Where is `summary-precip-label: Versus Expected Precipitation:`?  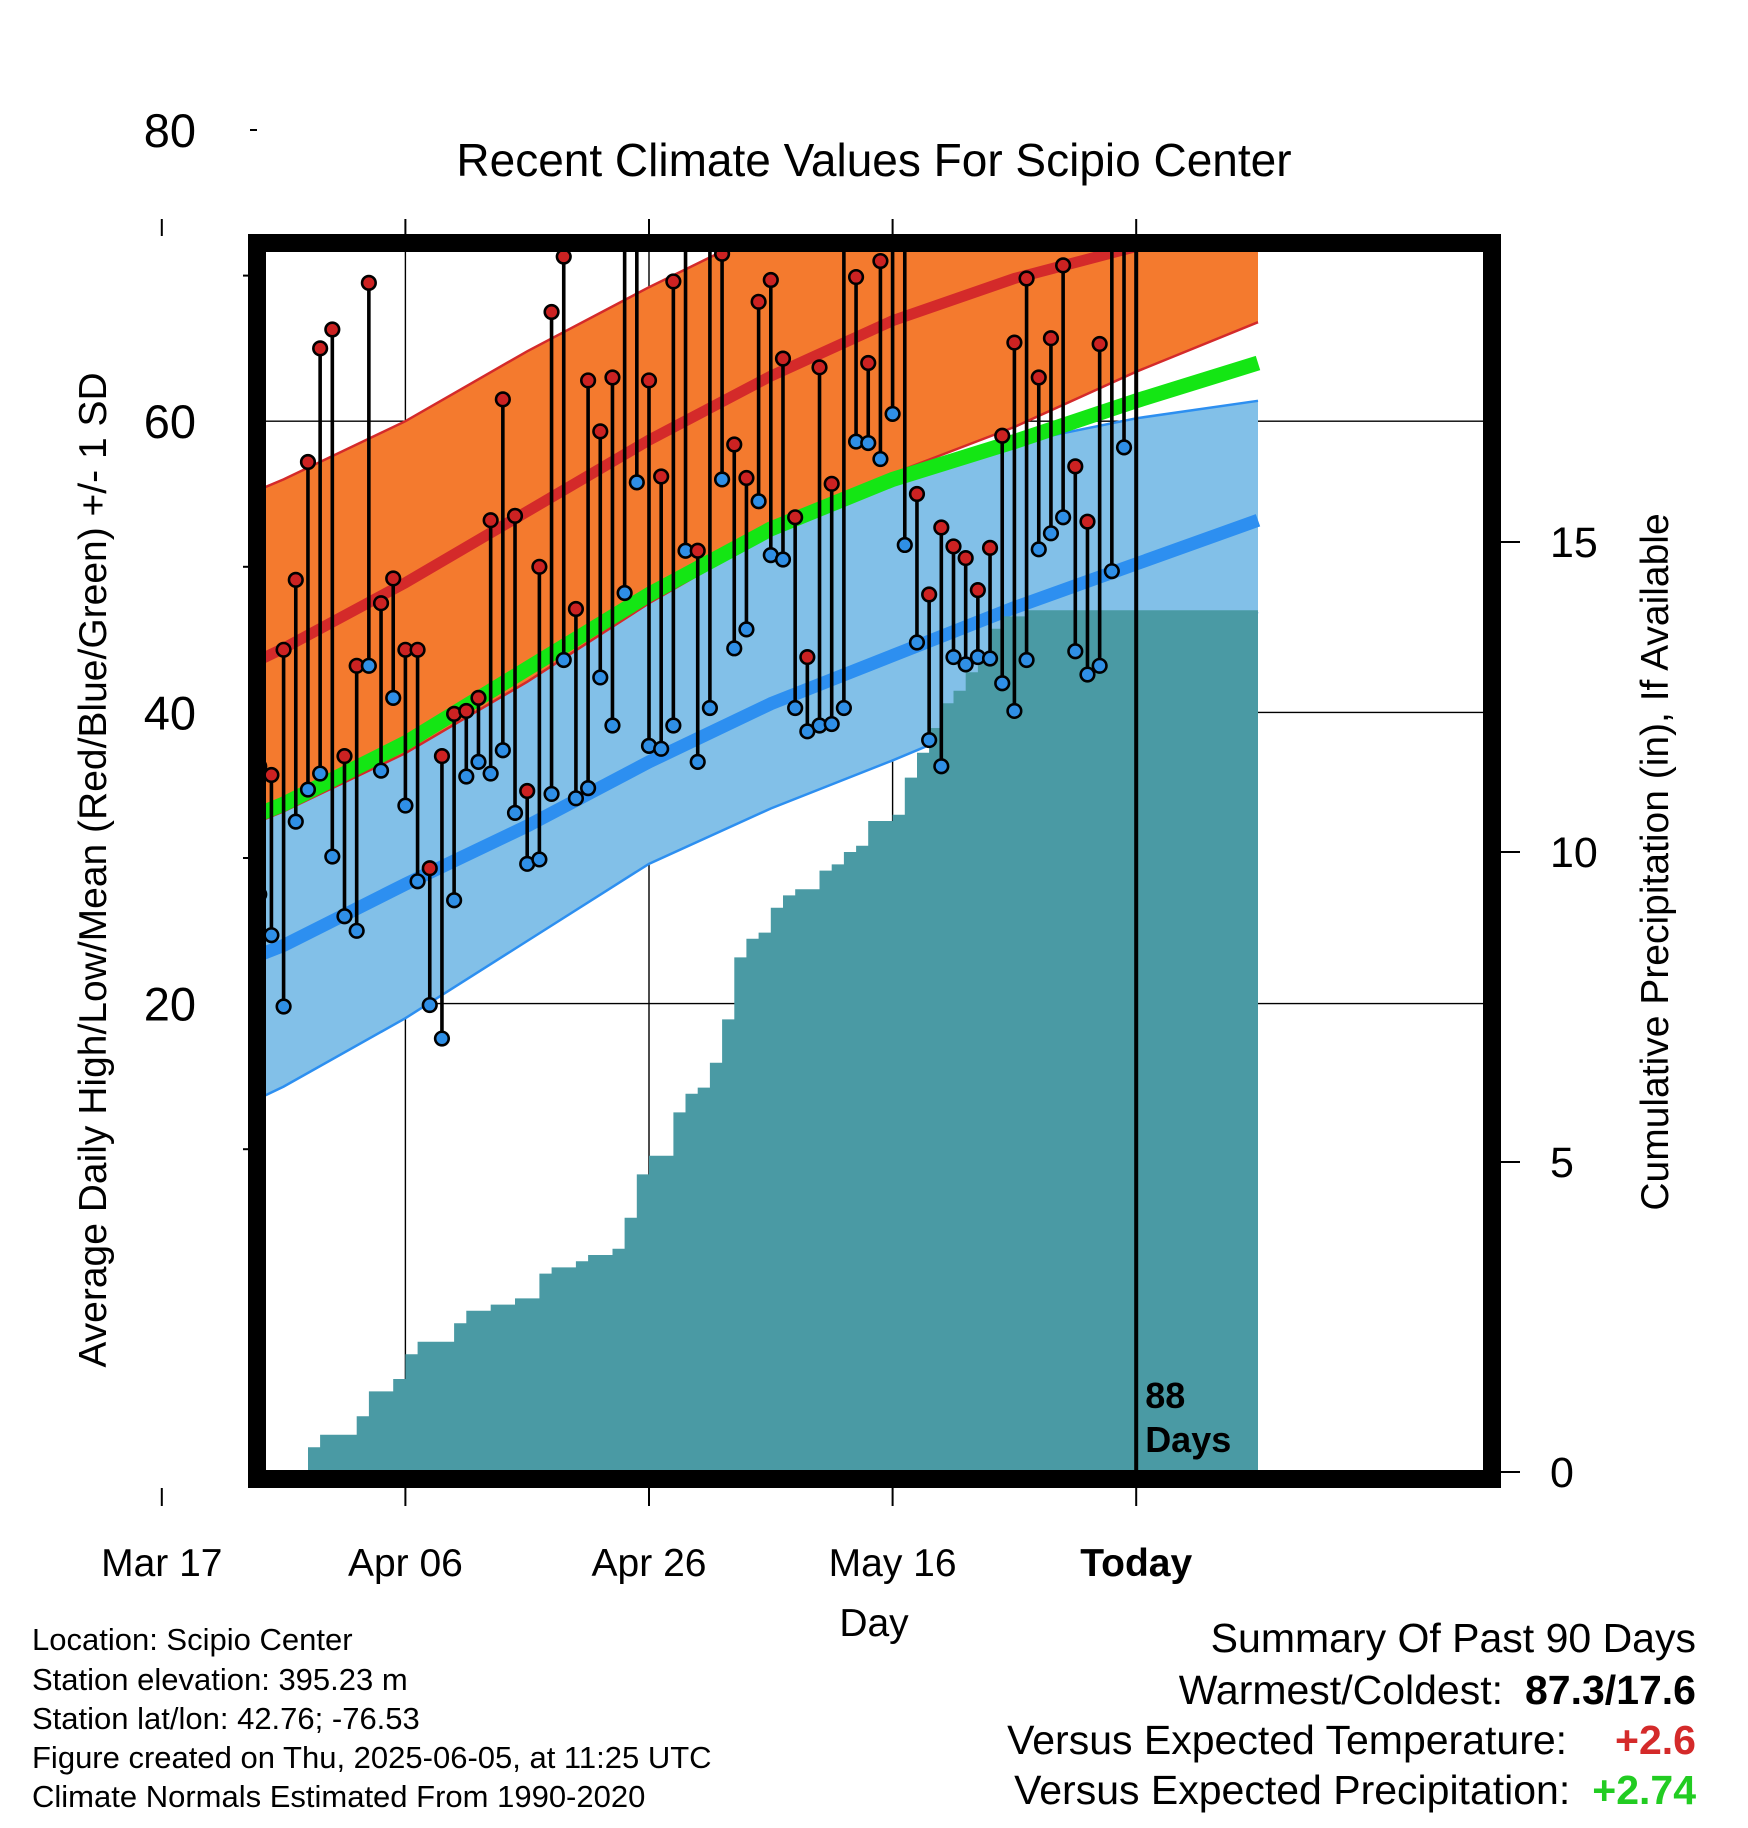 summary-precip-label: Versus Expected Precipitation: is located at coordinates (1292, 1790).